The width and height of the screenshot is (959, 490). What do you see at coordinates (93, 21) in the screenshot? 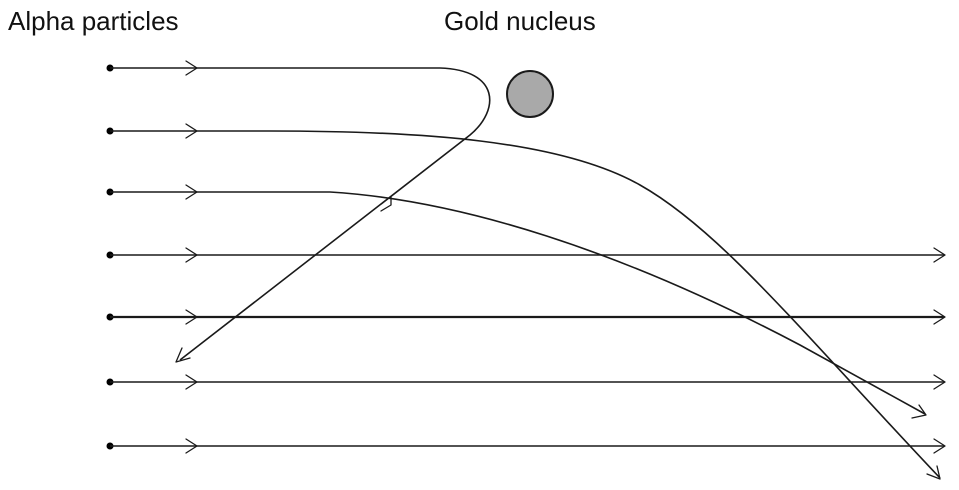
I see `alpha-particles-label: Alpha particles` at bounding box center [93, 21].